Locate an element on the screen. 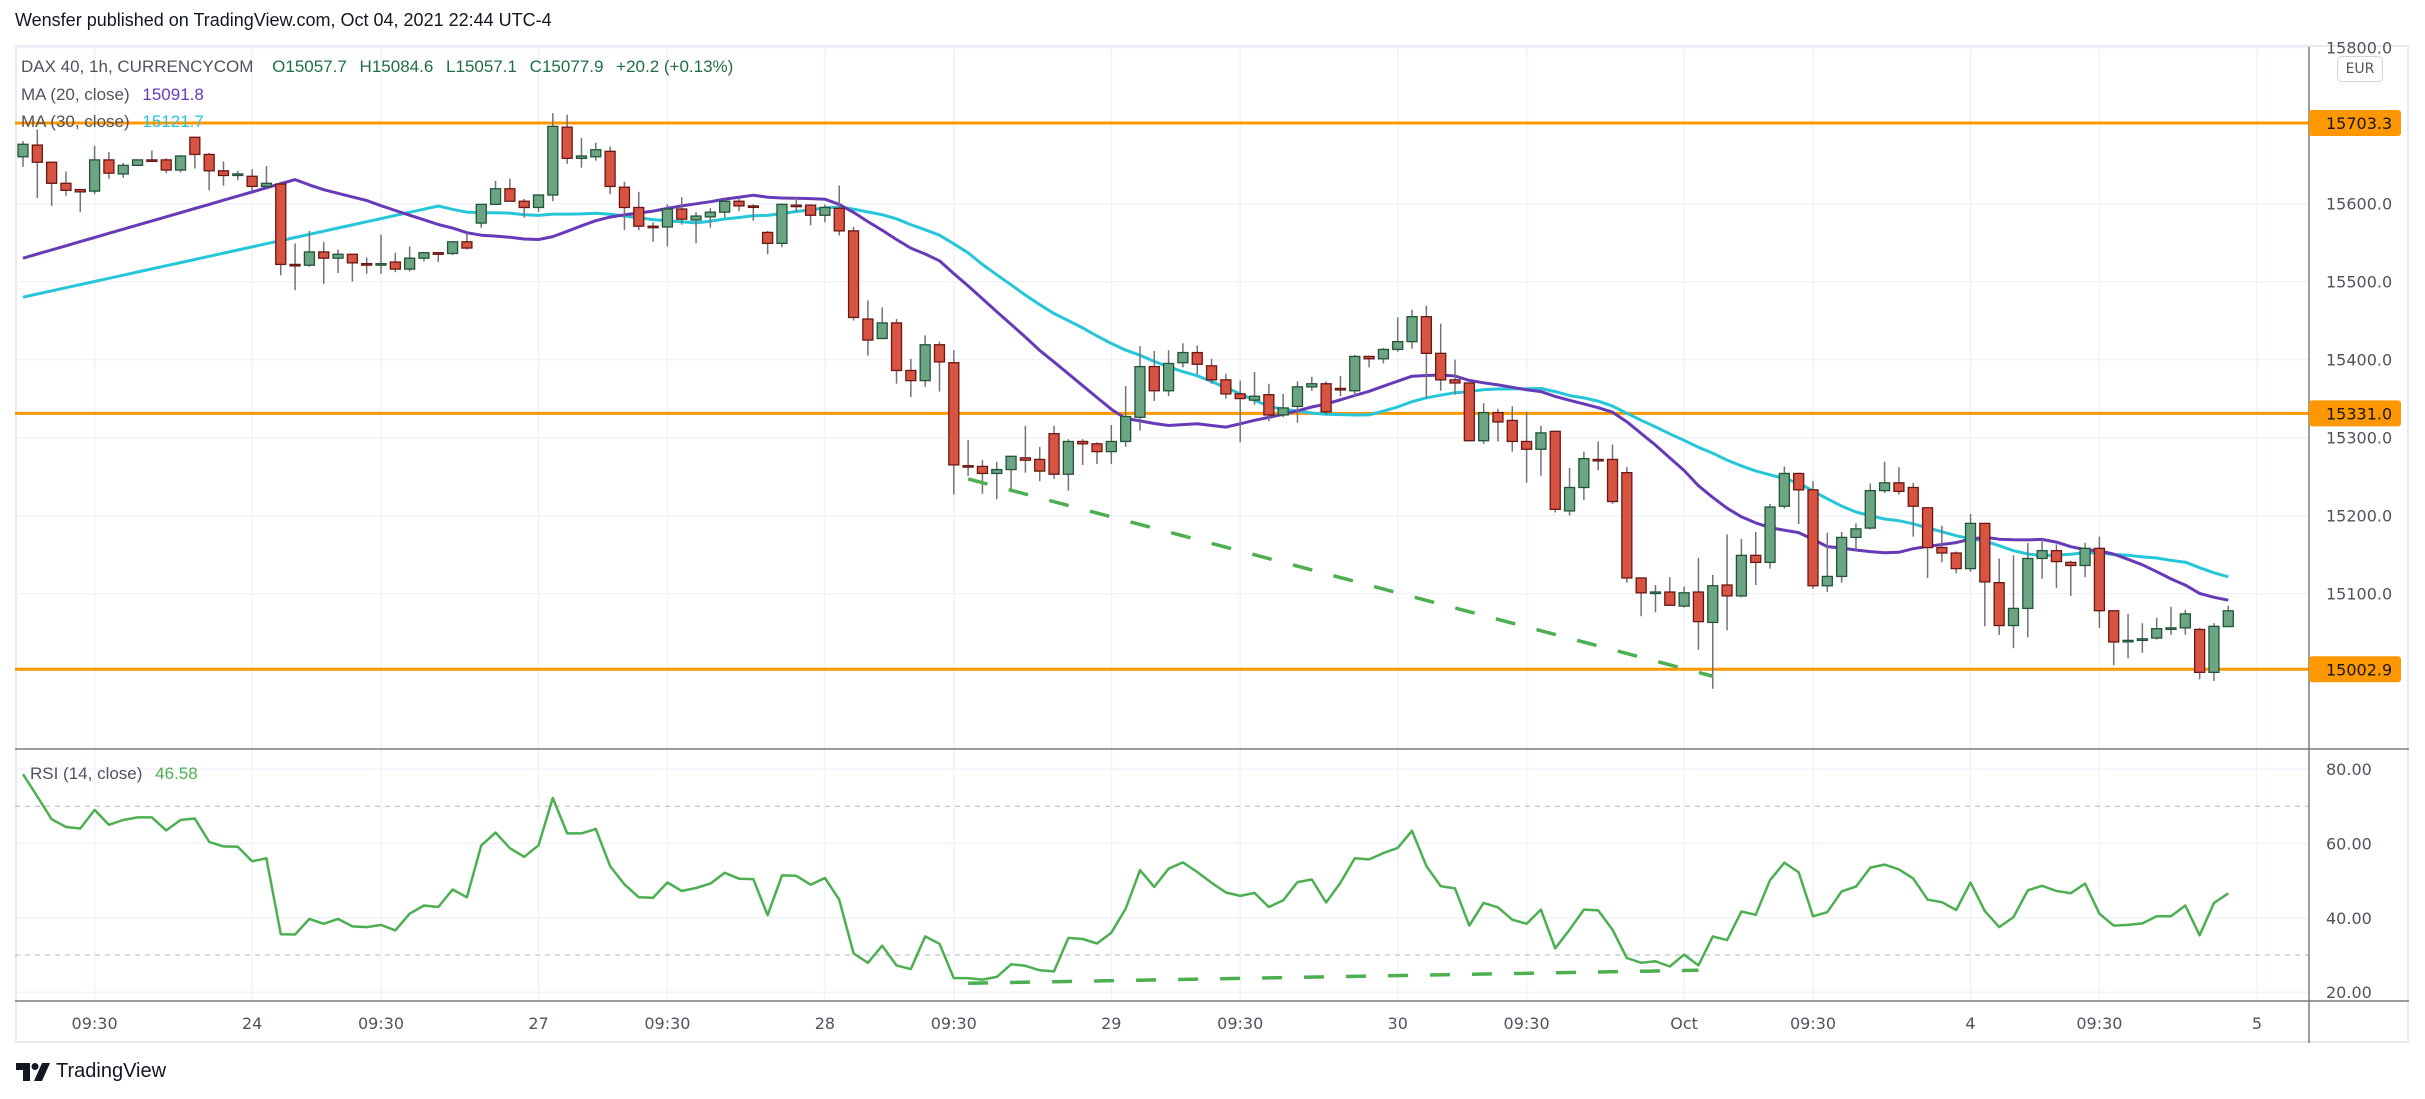 The height and width of the screenshot is (1099, 2425). price-tick-label: 15100.0 is located at coordinates (2359, 594).